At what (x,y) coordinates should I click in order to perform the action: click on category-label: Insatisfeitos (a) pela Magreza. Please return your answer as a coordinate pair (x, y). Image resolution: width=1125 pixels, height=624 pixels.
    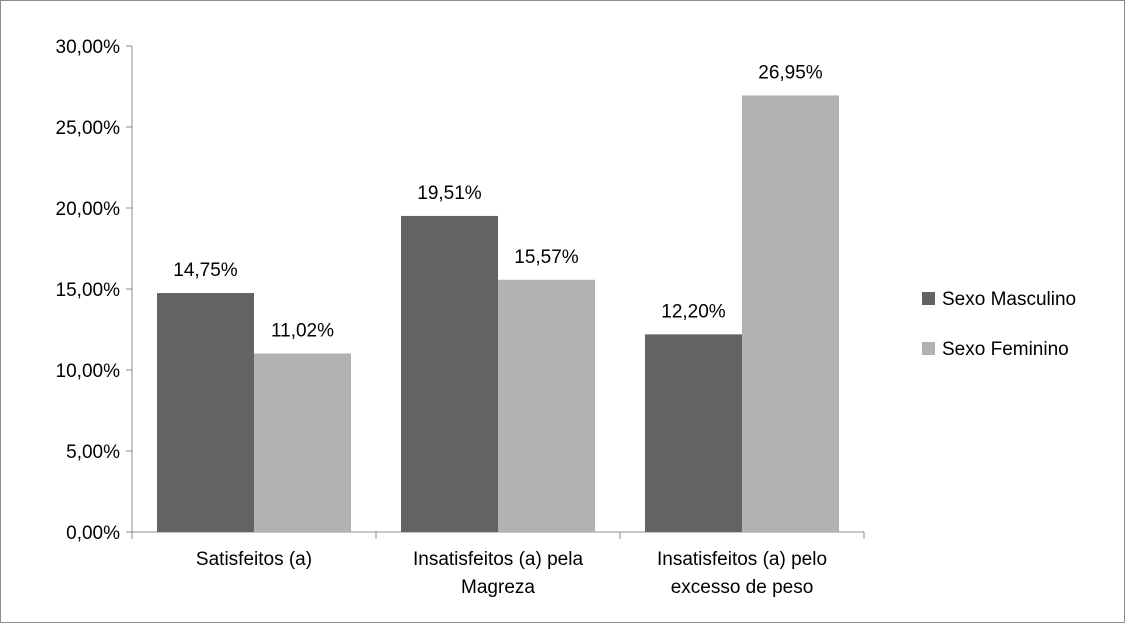
    Looking at the image, I should click on (498, 573).